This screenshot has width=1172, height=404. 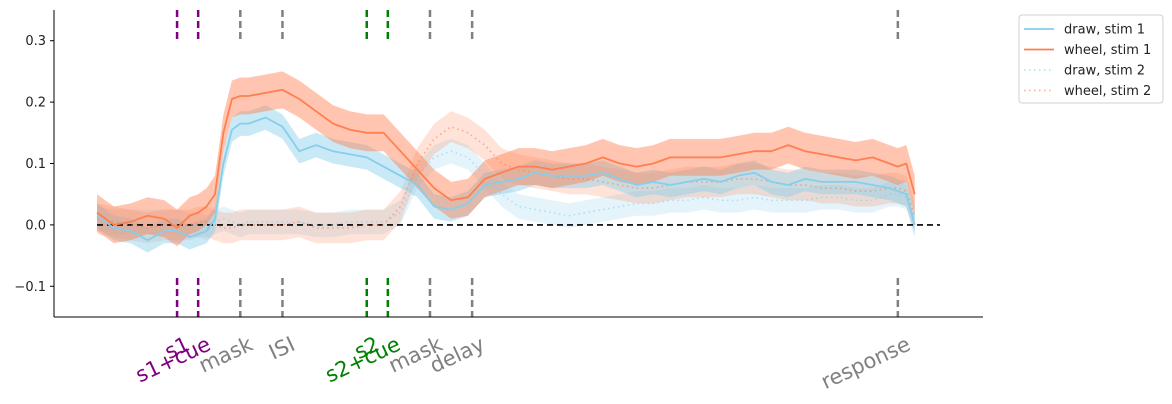 I want to click on y-tick-label-1: 0.0, so click(x=35, y=225).